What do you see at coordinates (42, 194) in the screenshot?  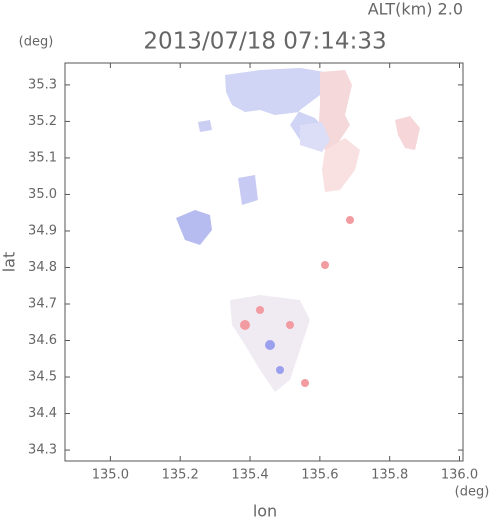 I see `y-tick-label: 35.0` at bounding box center [42, 194].